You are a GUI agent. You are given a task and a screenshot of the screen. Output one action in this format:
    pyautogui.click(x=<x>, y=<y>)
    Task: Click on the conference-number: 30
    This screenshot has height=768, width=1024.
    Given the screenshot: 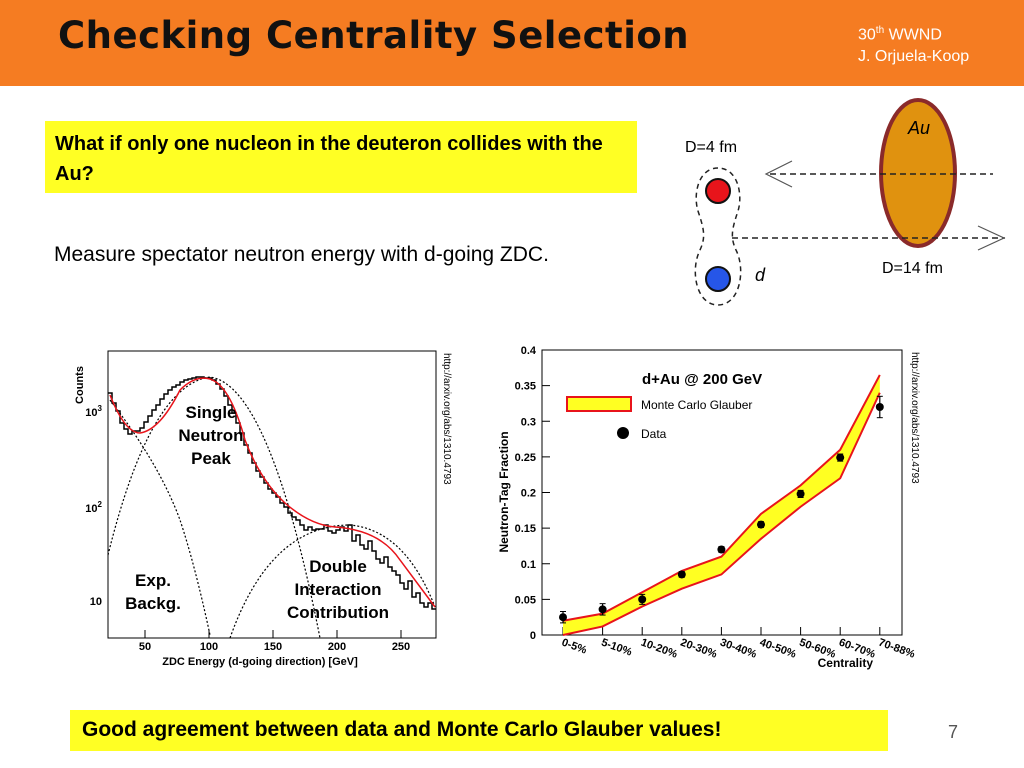 What is the action you would take?
    pyautogui.click(x=867, y=35)
    